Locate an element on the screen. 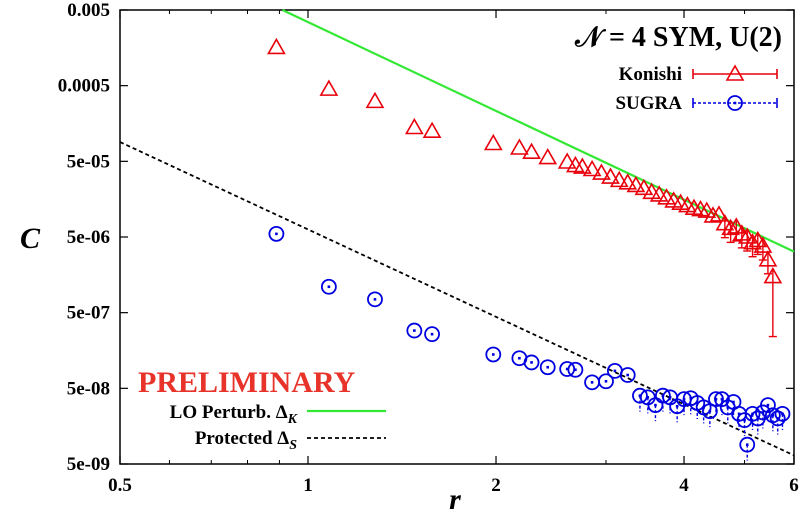 This screenshot has width=805, height=518. y-tick-label: 5e-06 is located at coordinates (88, 237).